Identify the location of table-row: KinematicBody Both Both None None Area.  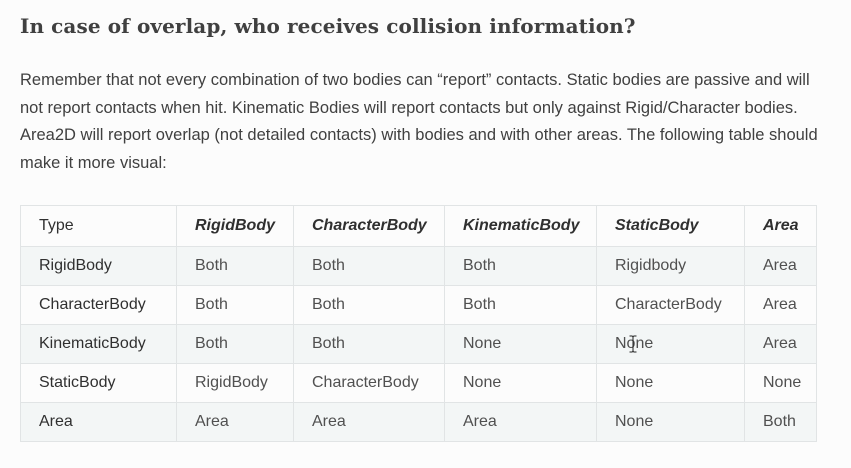
(418, 344).